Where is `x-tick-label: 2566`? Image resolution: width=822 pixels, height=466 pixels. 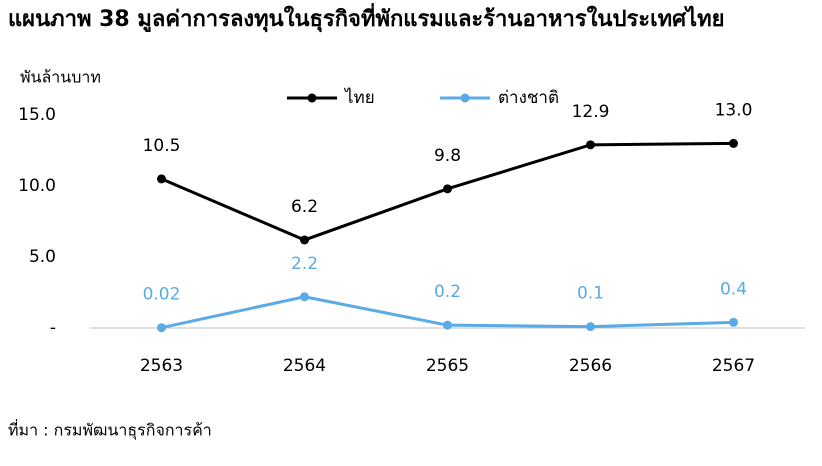
x-tick-label: 2566 is located at coordinates (590, 366).